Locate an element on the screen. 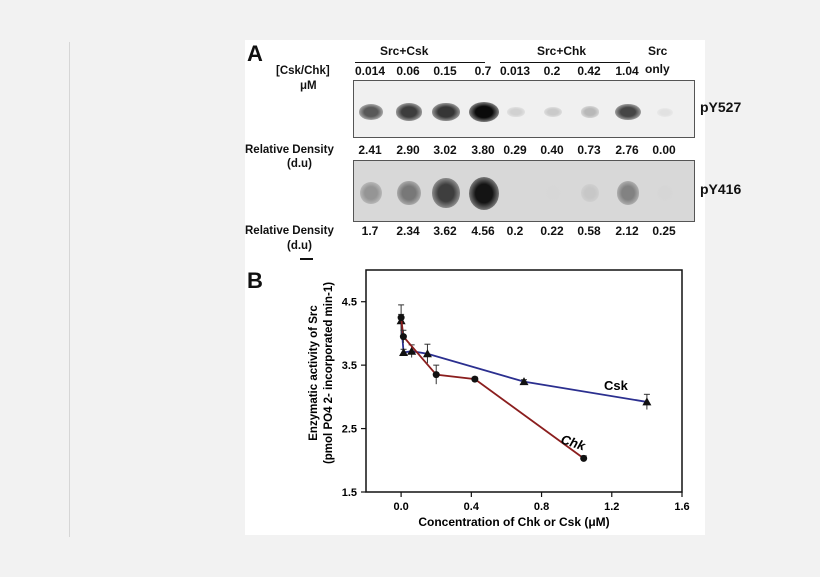 The width and height of the screenshot is (820, 577). concentration-value-5: 0.2 is located at coordinates (552, 71).